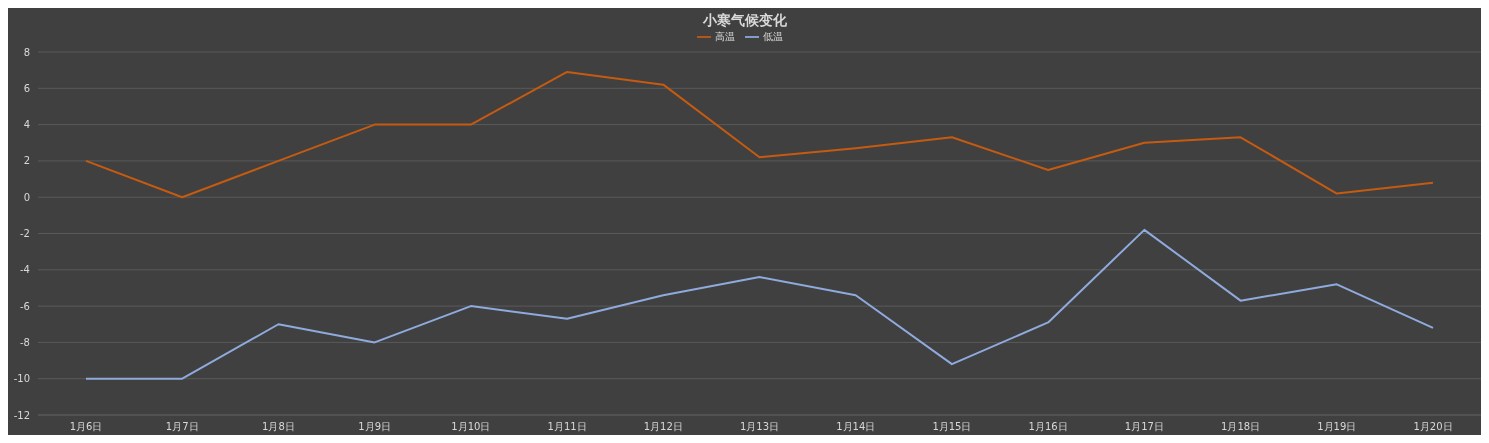  Describe the element at coordinates (952, 427) in the screenshot. I see `x-tick-label: 1月15日` at that location.